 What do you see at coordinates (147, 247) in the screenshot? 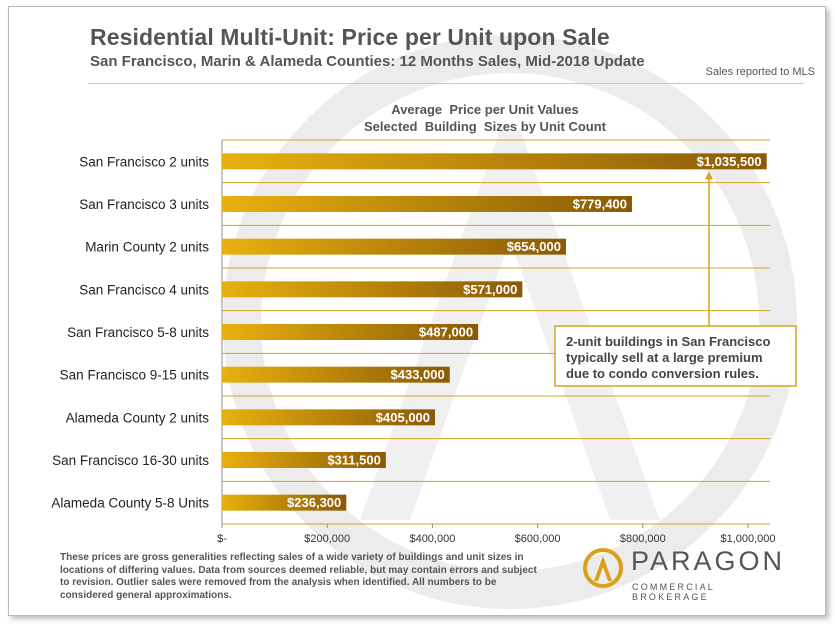
I see `category-label: Marin County 2 units` at bounding box center [147, 247].